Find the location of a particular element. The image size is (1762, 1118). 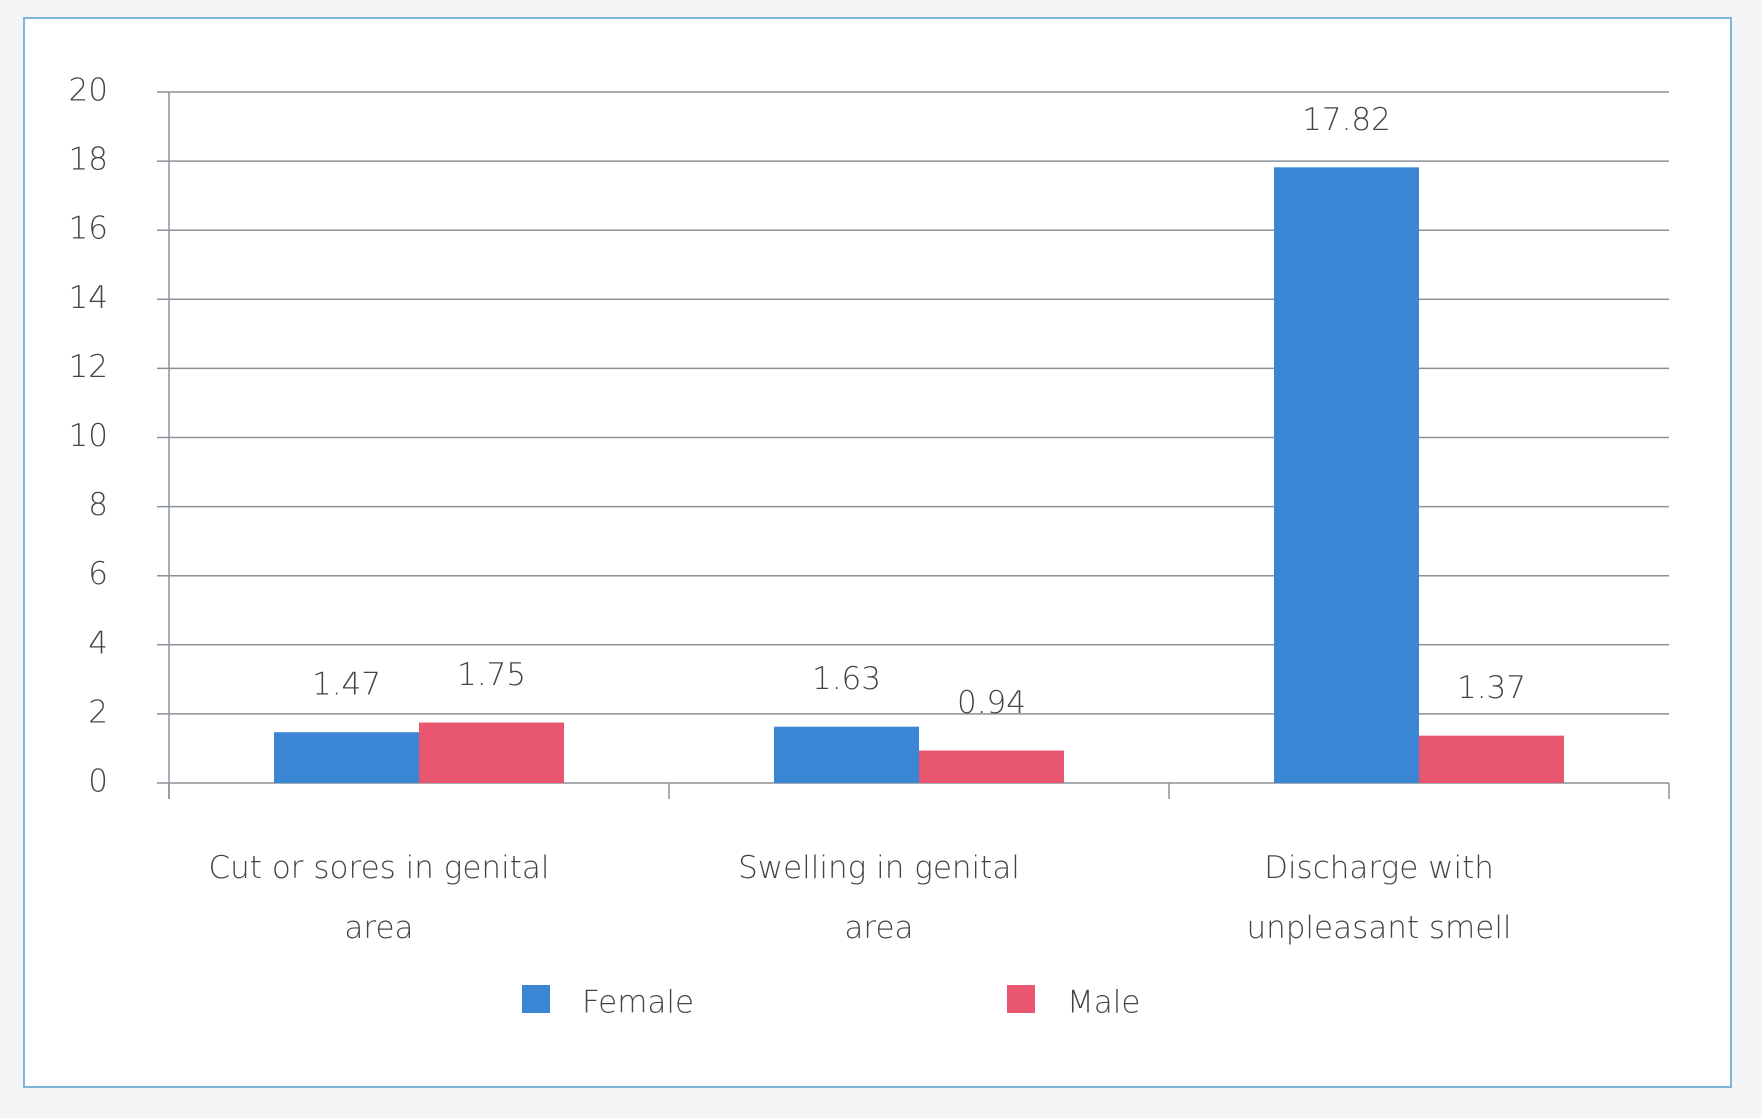

y-tick-label: 8 is located at coordinates (98, 505).